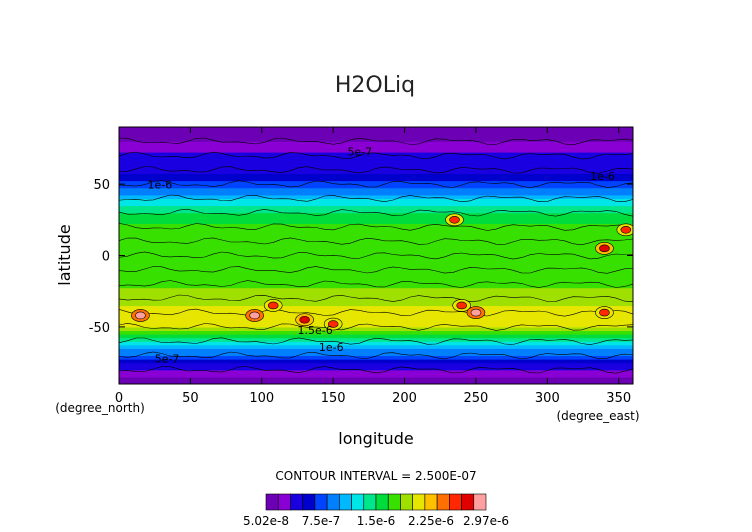 This screenshot has height=532, width=752. I want to click on x-tick-label: 100, so click(261, 398).